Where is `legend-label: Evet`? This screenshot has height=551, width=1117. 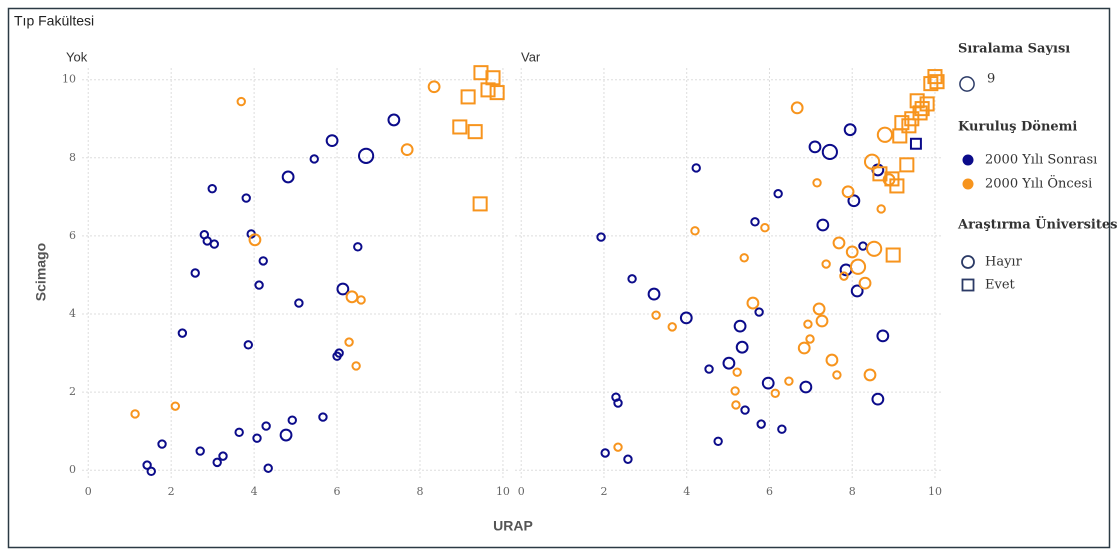 legend-label: Evet is located at coordinates (1000, 285).